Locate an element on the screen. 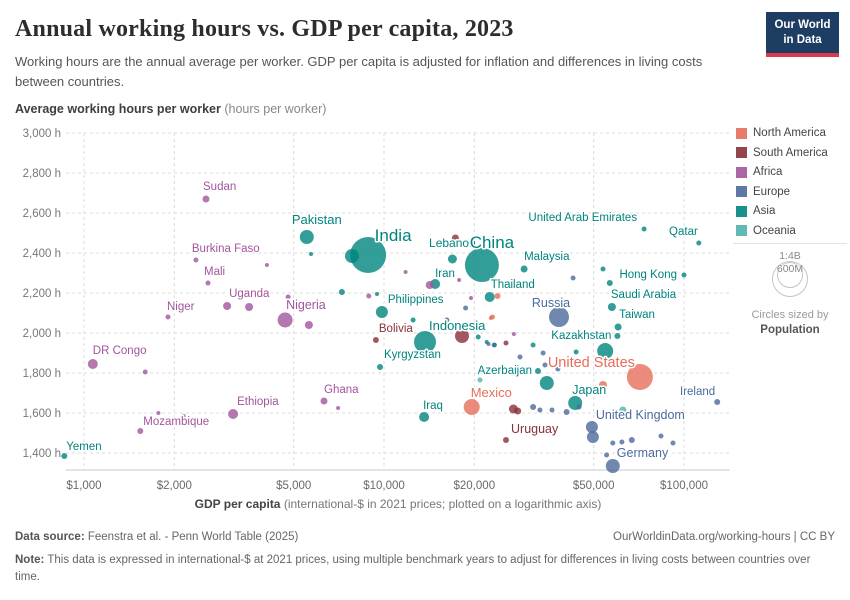 The image size is (850, 600). legend-item-europe: Europe is located at coordinates (782, 192).